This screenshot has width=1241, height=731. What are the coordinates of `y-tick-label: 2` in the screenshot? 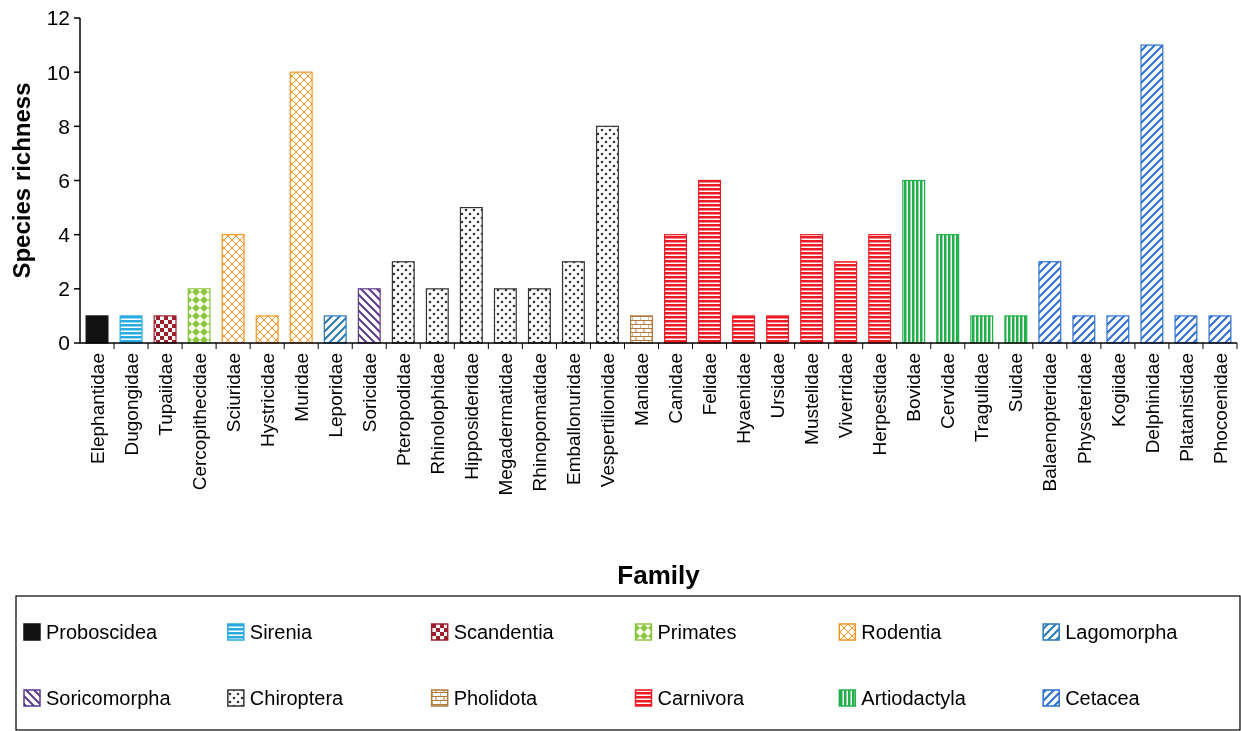 It's located at (64, 289).